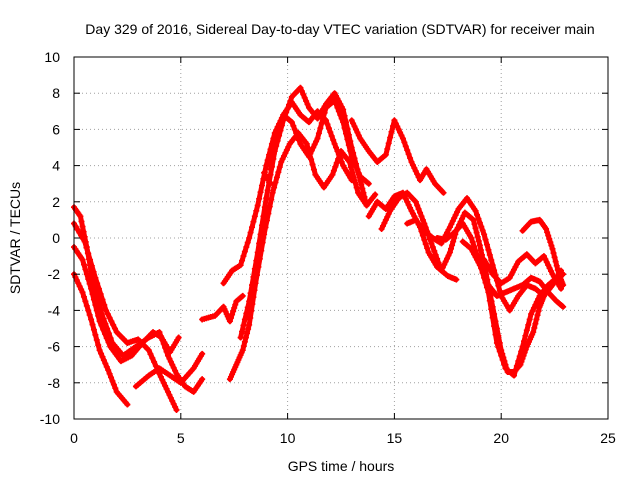 This screenshot has width=640, height=480. Describe the element at coordinates (288, 438) in the screenshot. I see `x-tick-label: 10` at that location.